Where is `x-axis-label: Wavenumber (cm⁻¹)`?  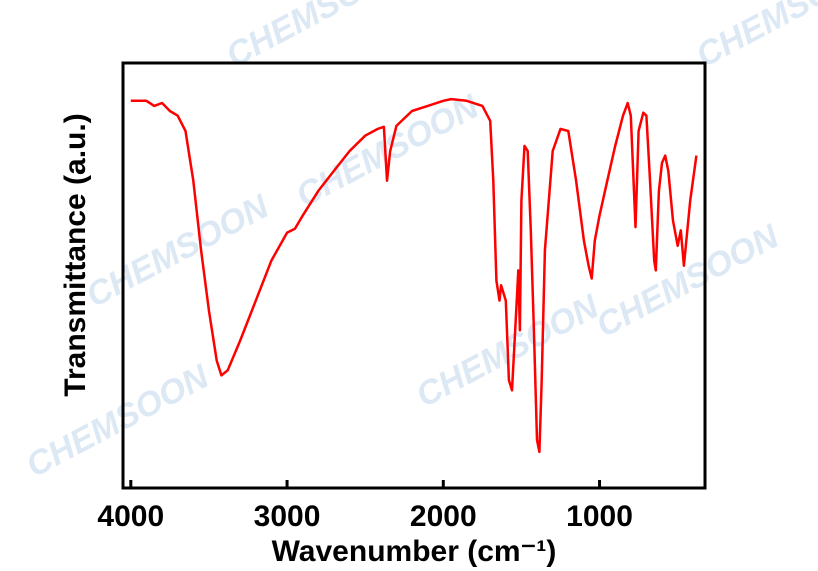 x-axis-label: Wavenumber (cm⁻¹) is located at coordinates (414, 551).